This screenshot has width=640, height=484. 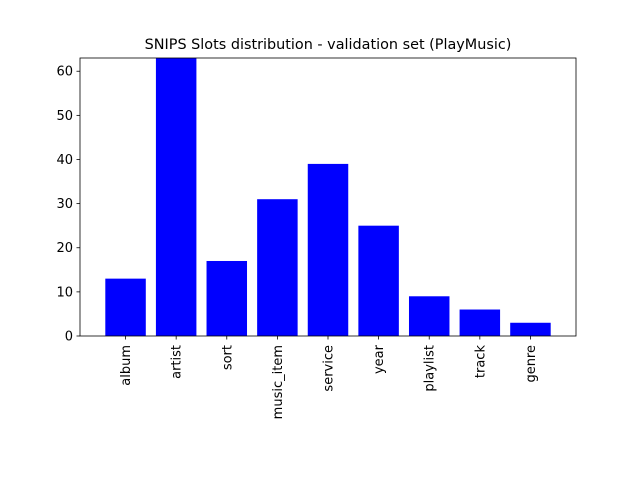 What do you see at coordinates (64, 160) in the screenshot?
I see `y-tick-label: 40` at bounding box center [64, 160].